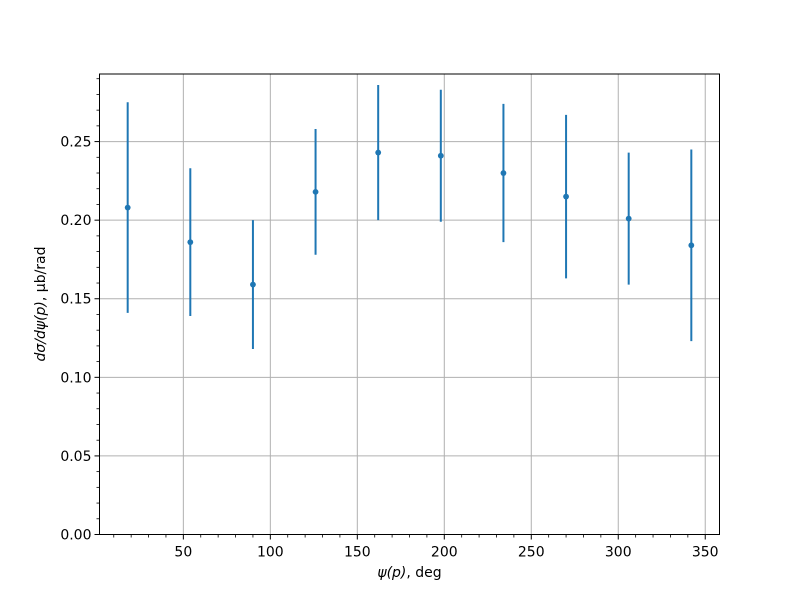 The height and width of the screenshot is (600, 800). I want to click on x-axis-label: ψ(p), deg, so click(409, 573).